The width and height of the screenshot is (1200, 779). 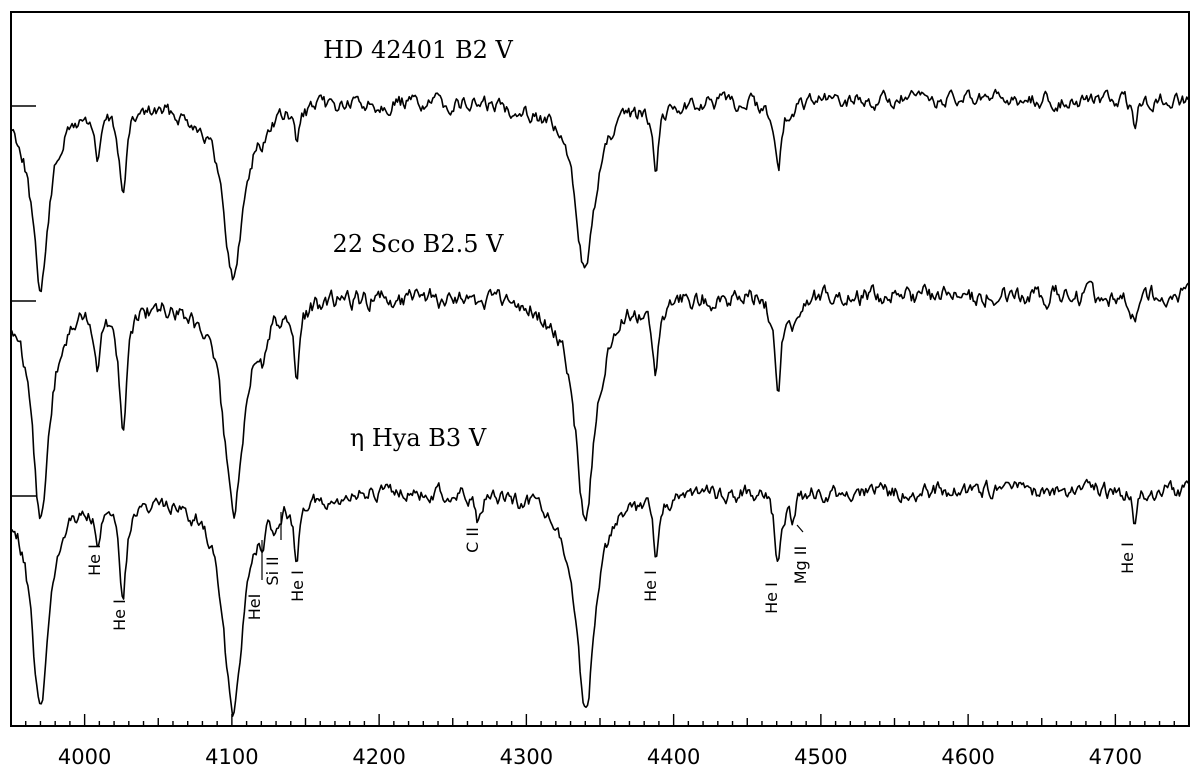 I want to click on x-axis-tick-labels: 4000 4100 4200 4300 4400 4500 4600 4700, so click(x=600, y=757).